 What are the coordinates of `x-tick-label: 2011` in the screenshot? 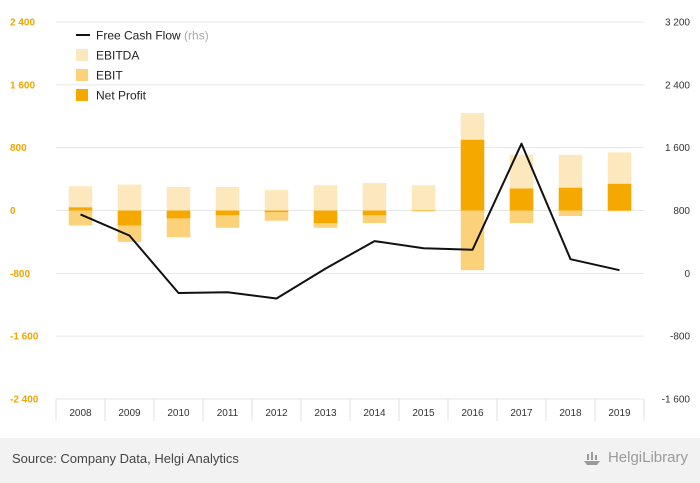 It's located at (228, 413).